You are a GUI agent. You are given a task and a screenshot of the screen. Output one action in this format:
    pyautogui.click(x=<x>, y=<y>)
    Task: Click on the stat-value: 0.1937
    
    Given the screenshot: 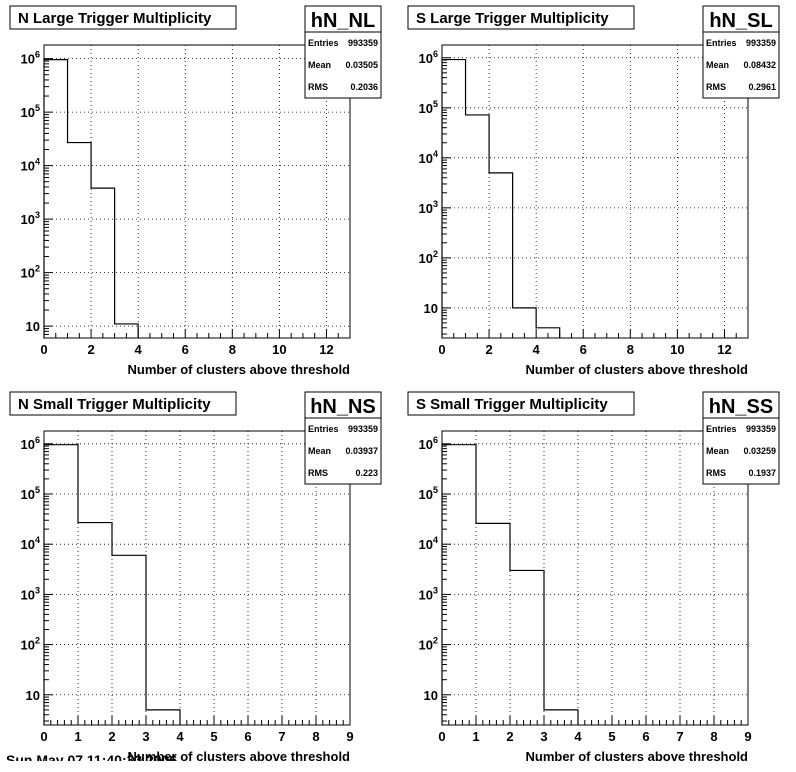 What is the action you would take?
    pyautogui.click(x=762, y=473)
    